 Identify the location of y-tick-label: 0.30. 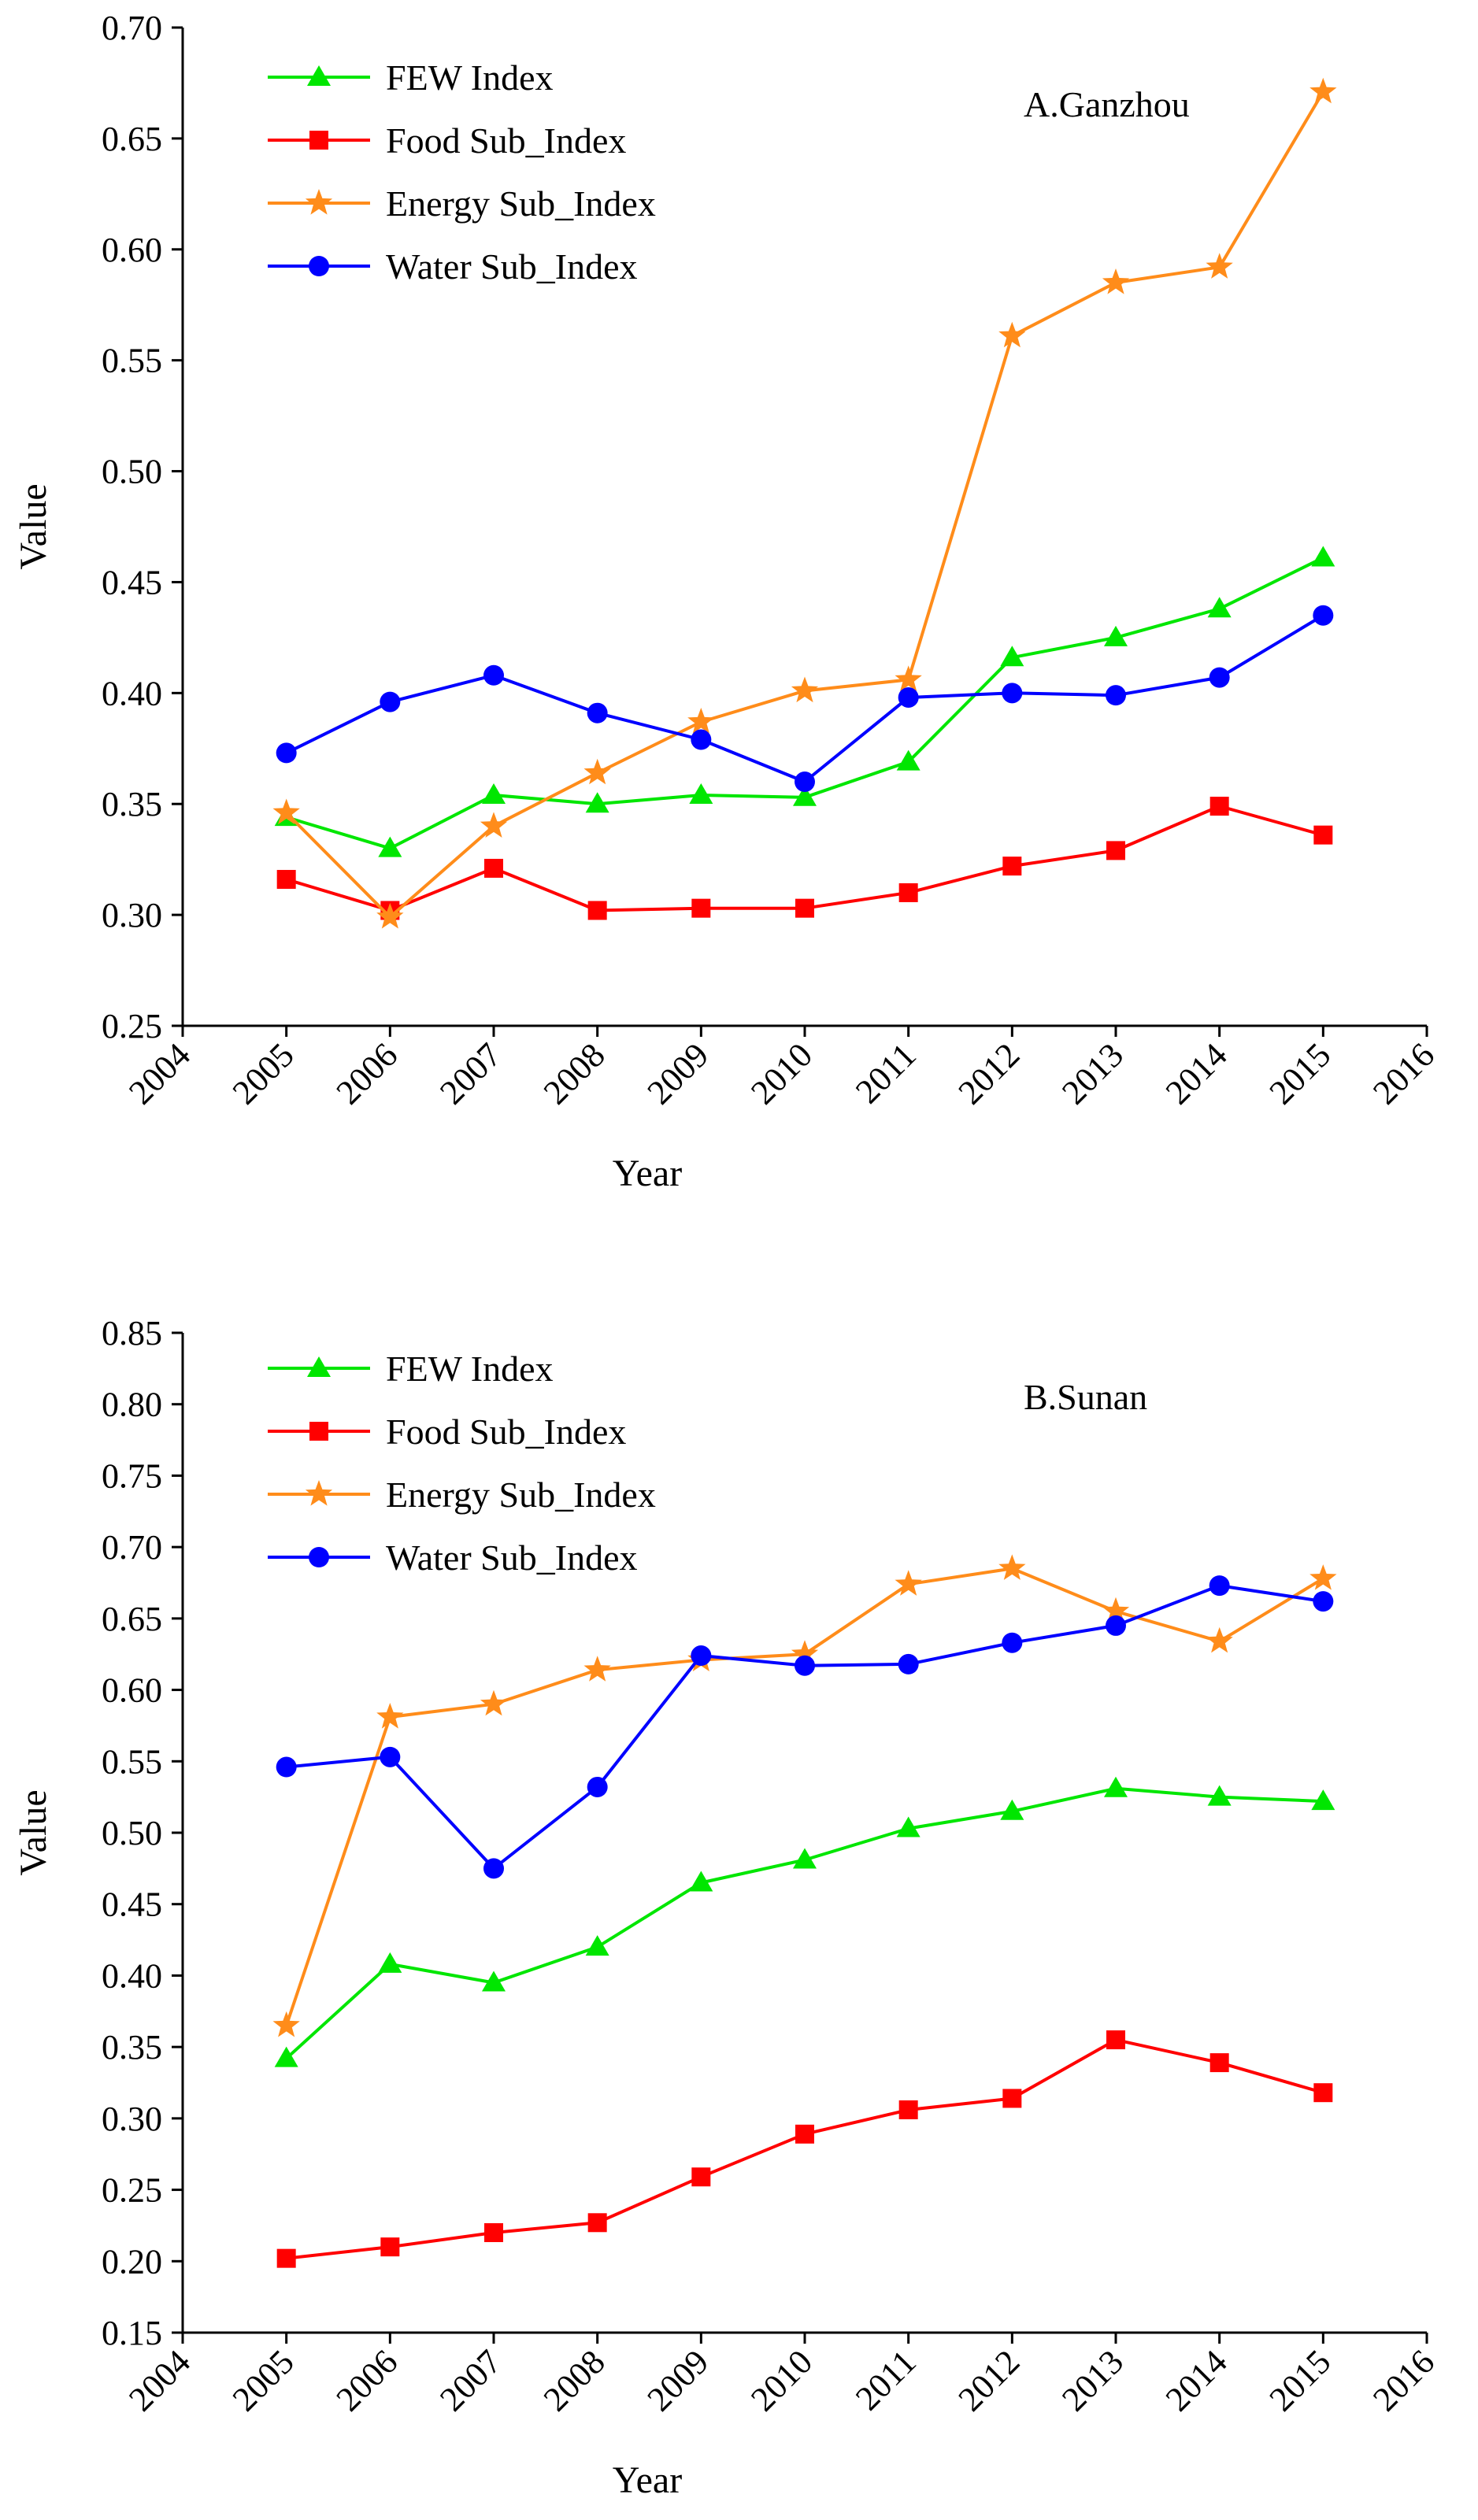
(132, 915).